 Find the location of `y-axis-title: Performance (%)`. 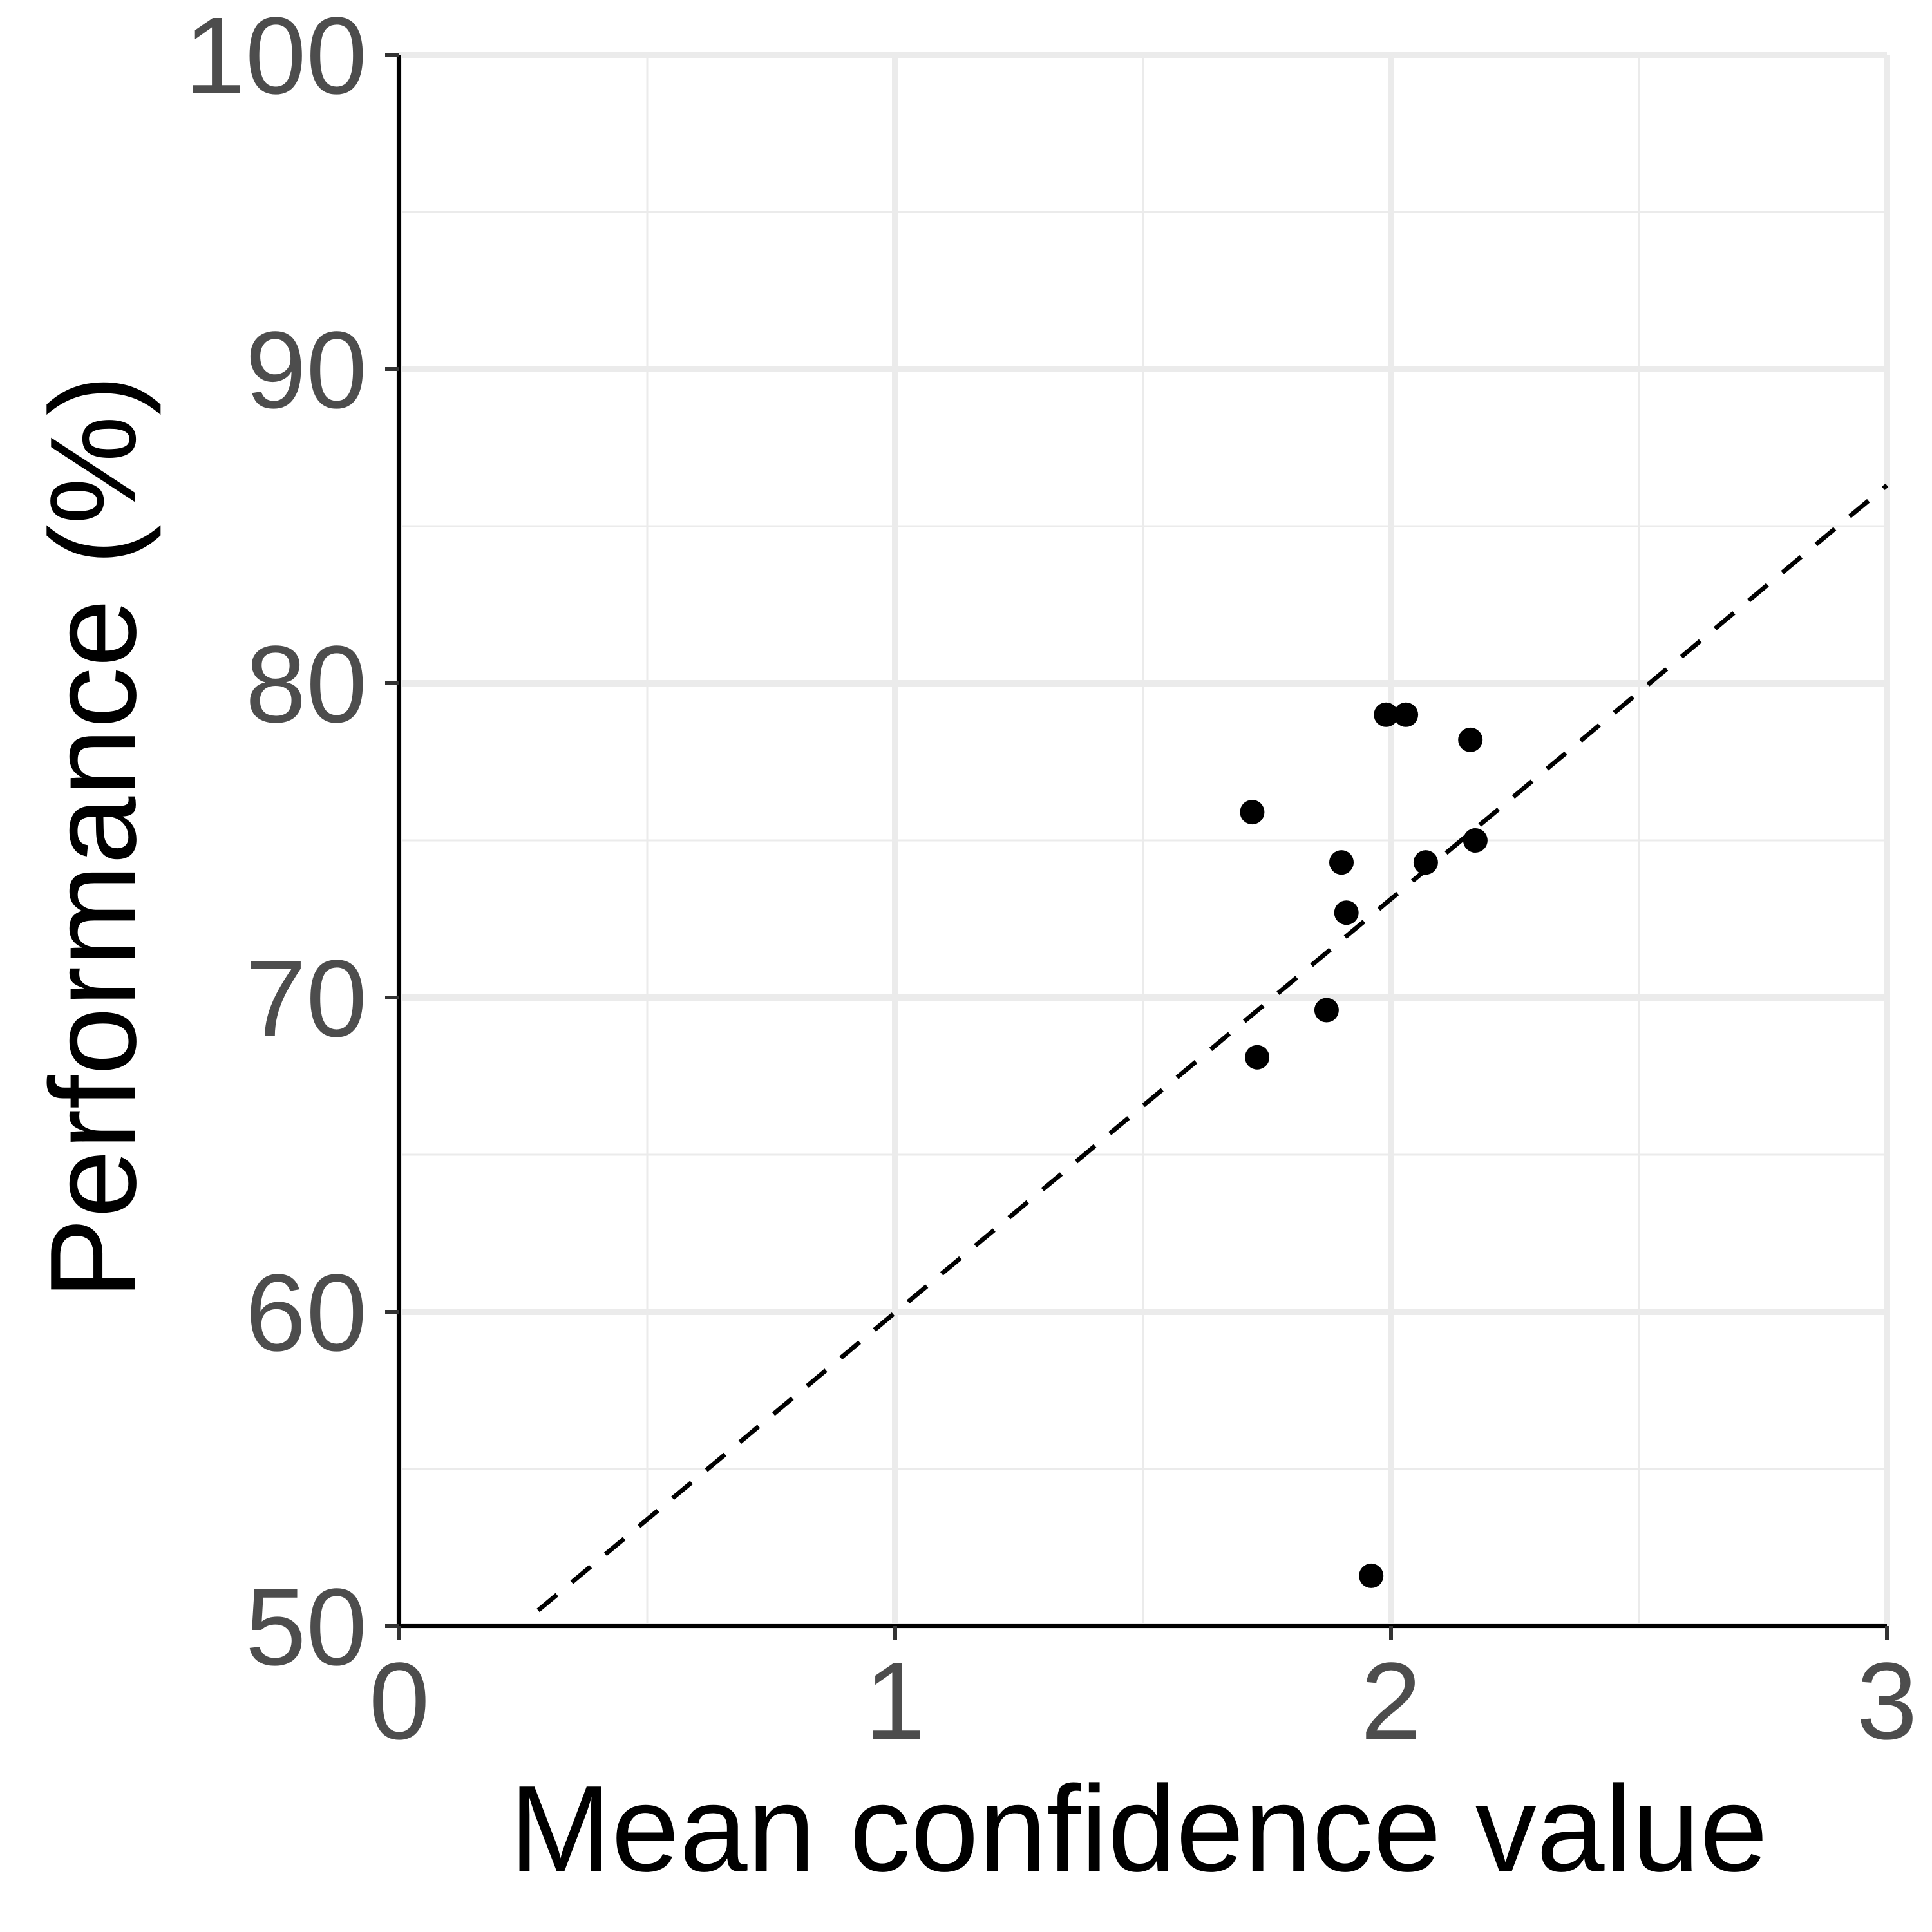

y-axis-title: Performance (%) is located at coordinates (93, 838).